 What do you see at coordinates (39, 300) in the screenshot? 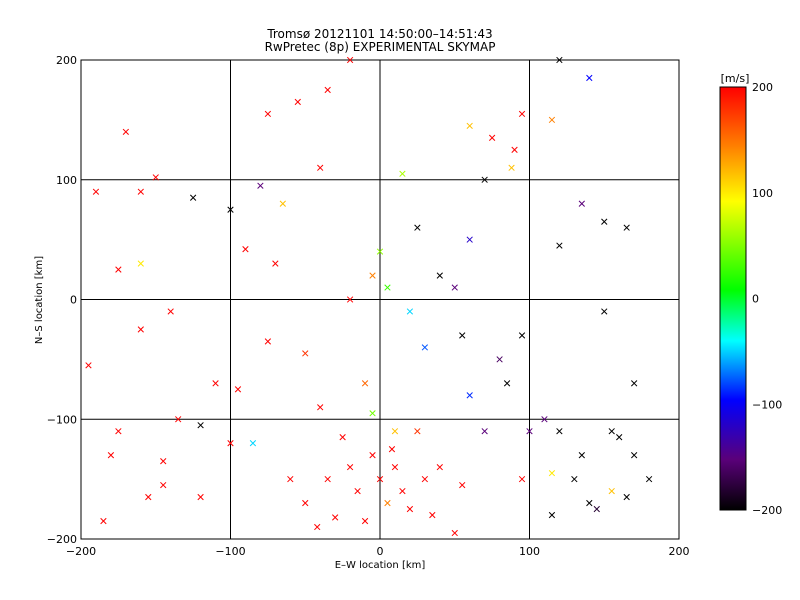
I see `y-axis-label: N–S location [km]` at bounding box center [39, 300].